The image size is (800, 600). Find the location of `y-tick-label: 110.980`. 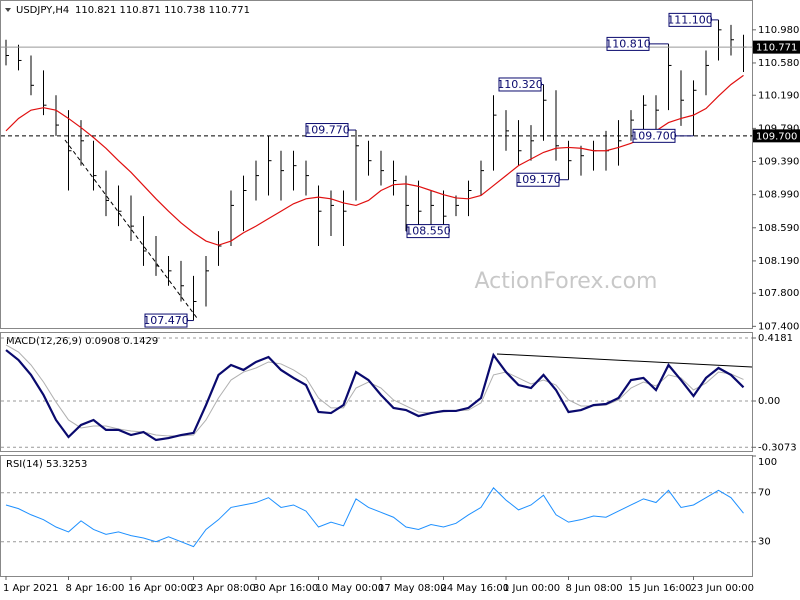

y-tick-label: 110.980 is located at coordinates (778, 30).